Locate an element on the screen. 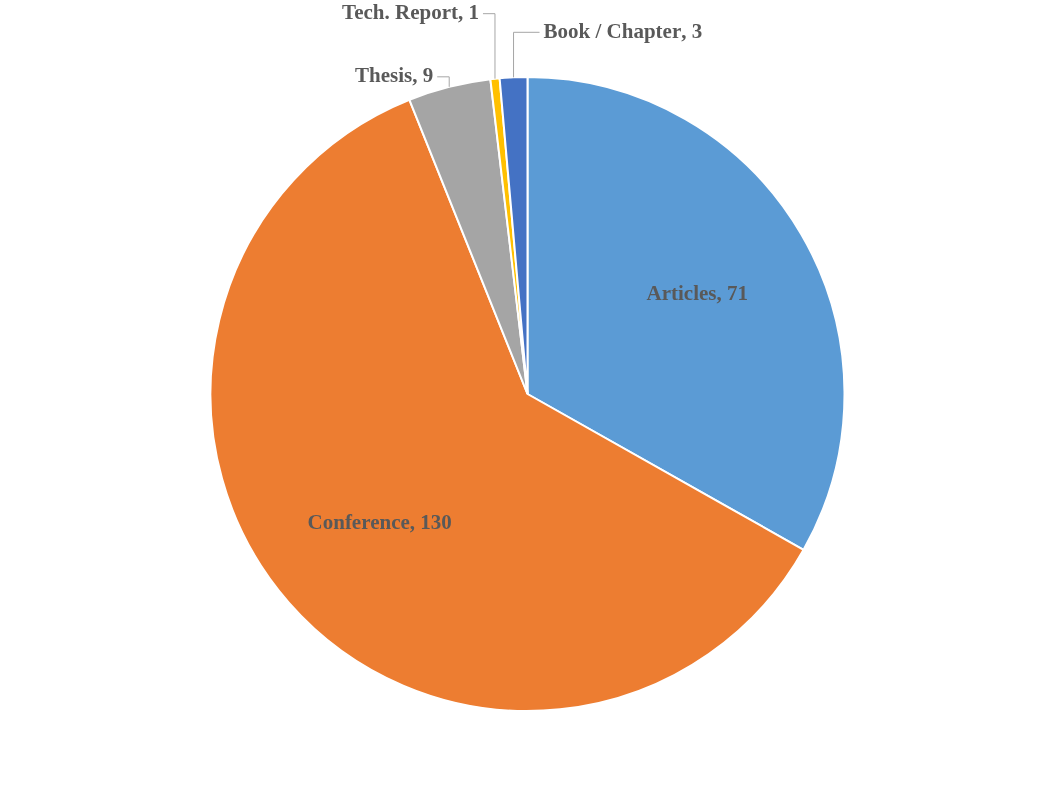 The width and height of the screenshot is (1055, 788). slice-label: Conference is located at coordinates (358, 521).